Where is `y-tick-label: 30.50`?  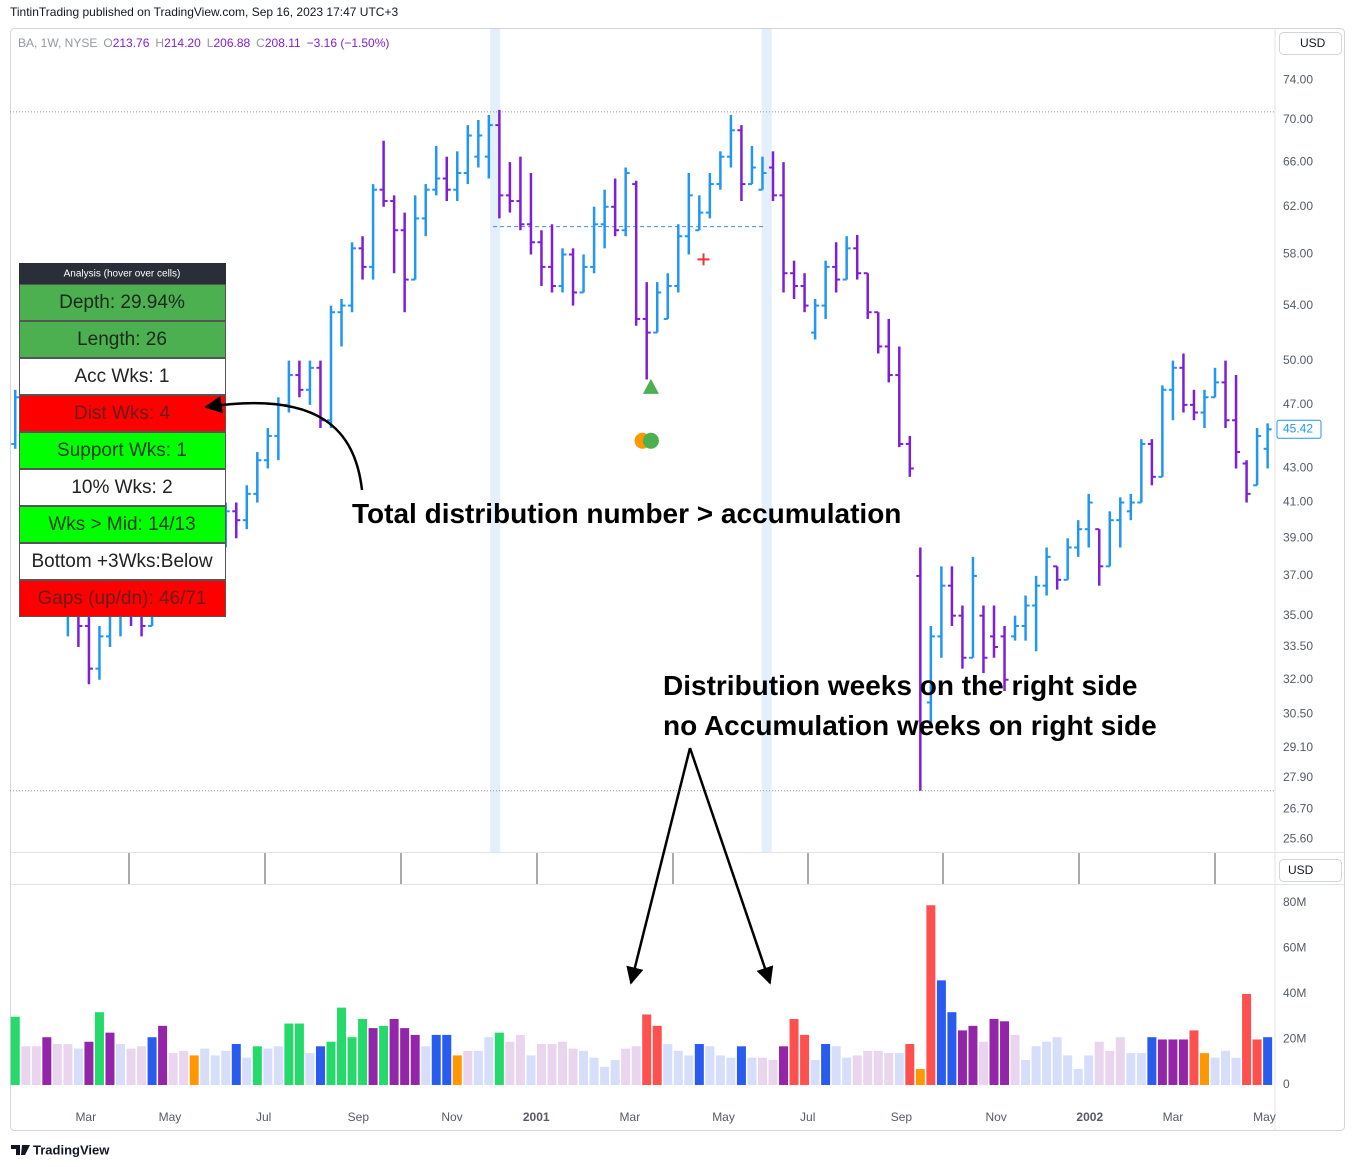 y-tick-label: 30.50 is located at coordinates (1298, 713).